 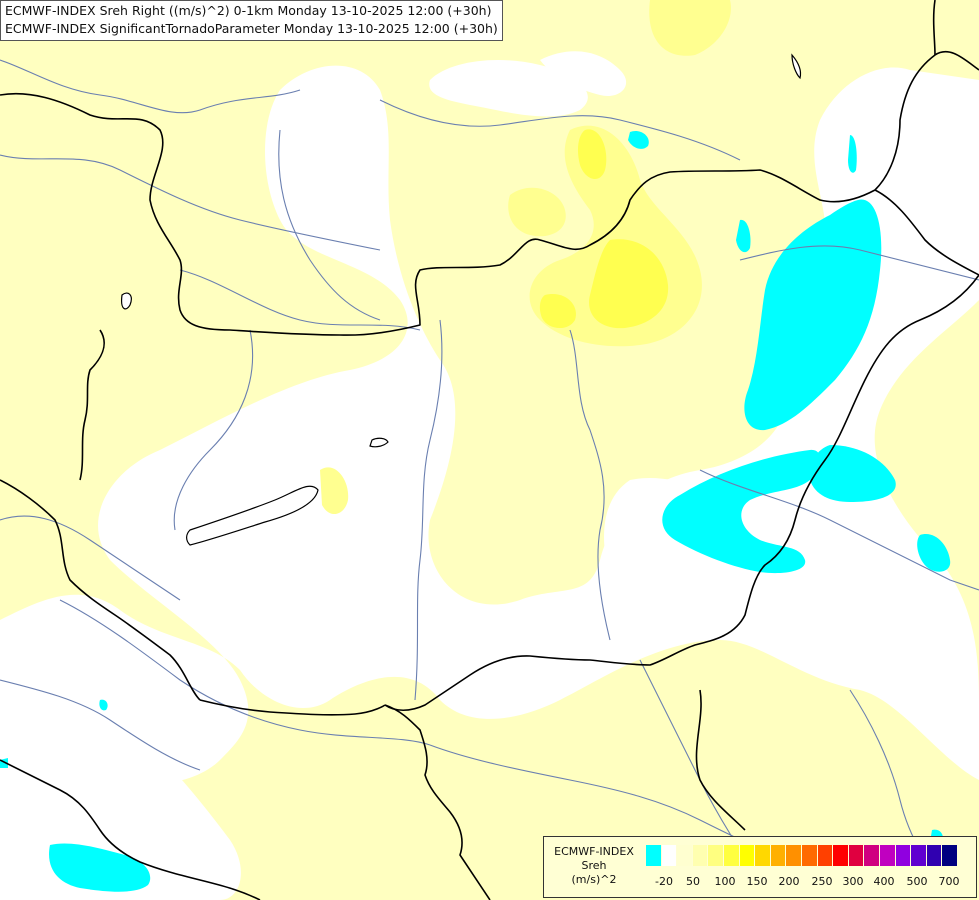 I want to click on sreh-high-areas, so click(x=604, y=229).